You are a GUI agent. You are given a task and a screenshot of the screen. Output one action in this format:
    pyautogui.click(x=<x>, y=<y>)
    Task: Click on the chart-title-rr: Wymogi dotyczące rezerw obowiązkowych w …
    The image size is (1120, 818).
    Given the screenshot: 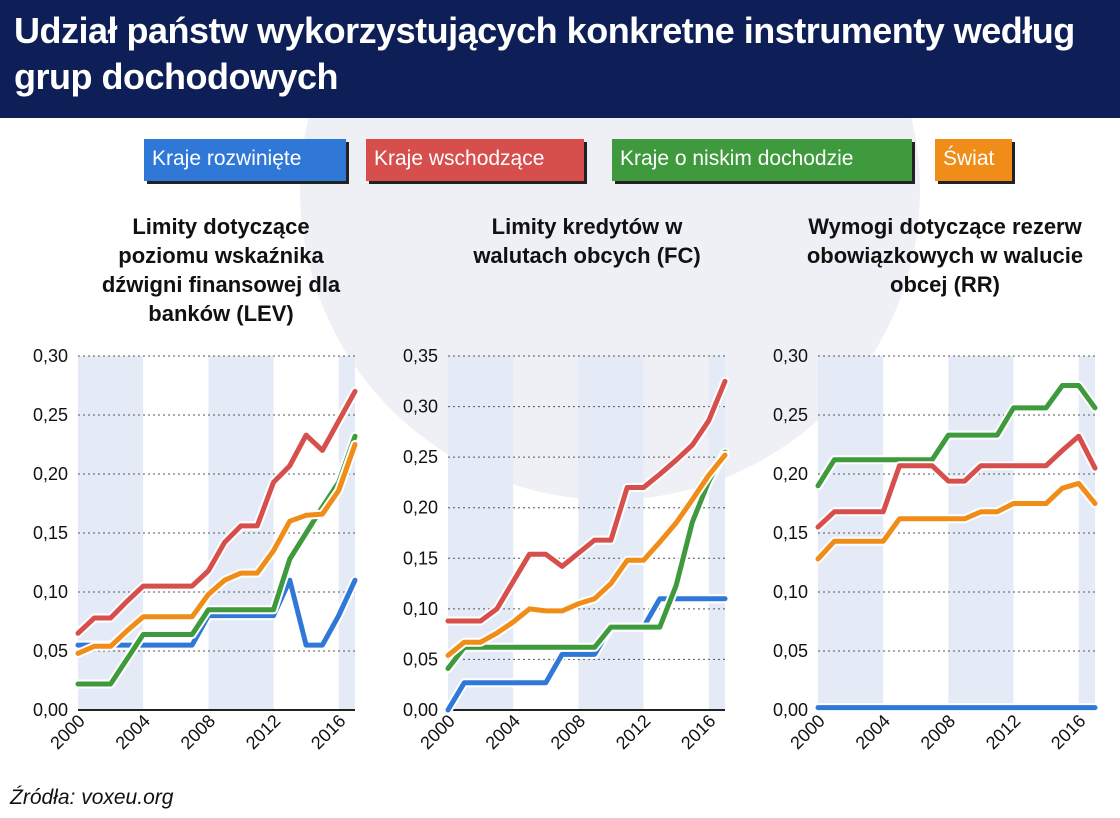 What is the action you would take?
    pyautogui.click(x=945, y=255)
    